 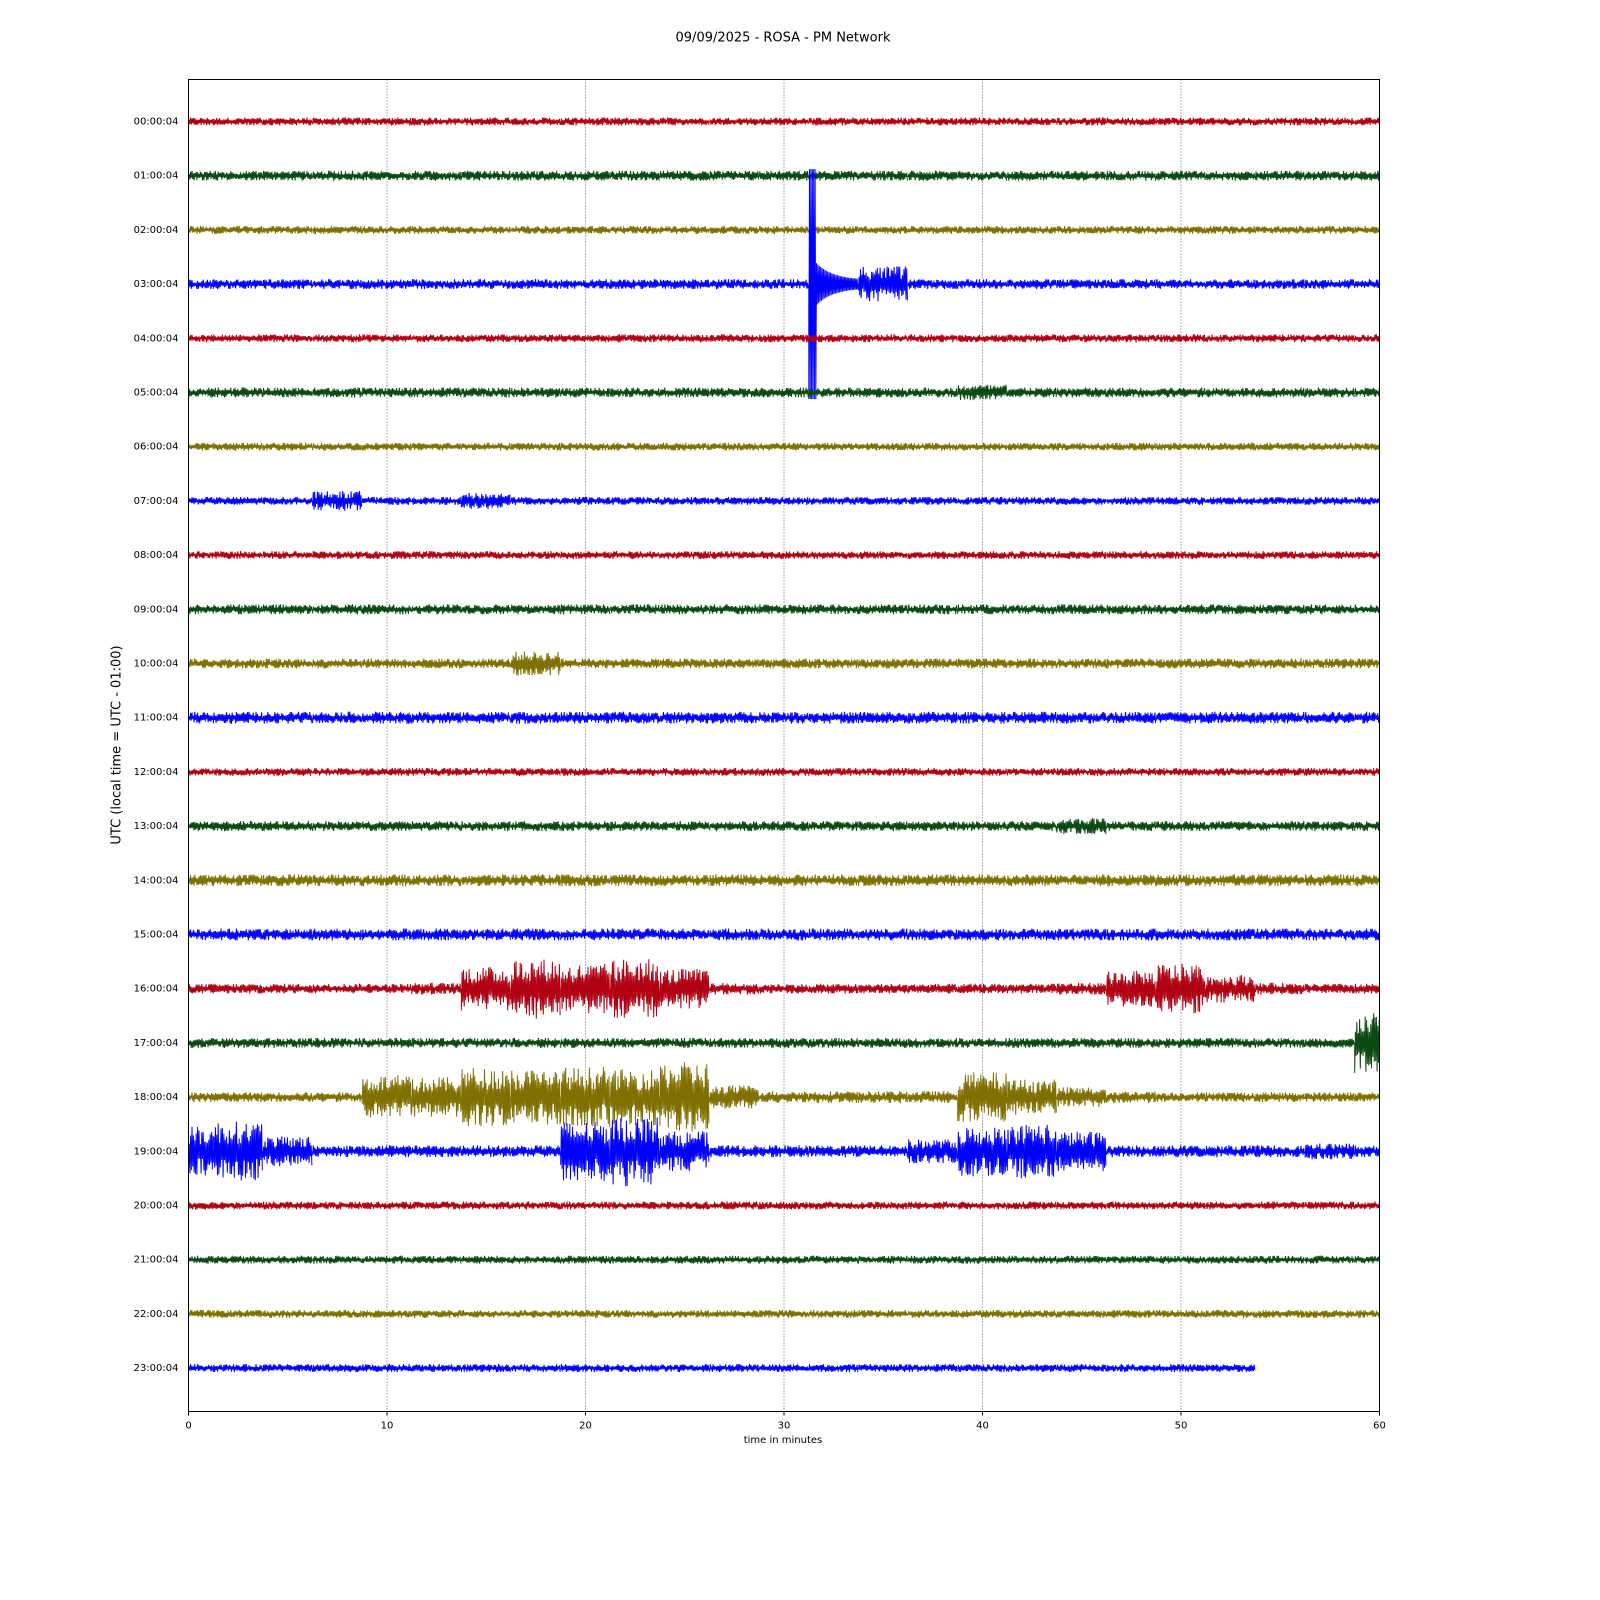 I want to click on y-tick-label: 07:00:04, so click(x=156, y=501).